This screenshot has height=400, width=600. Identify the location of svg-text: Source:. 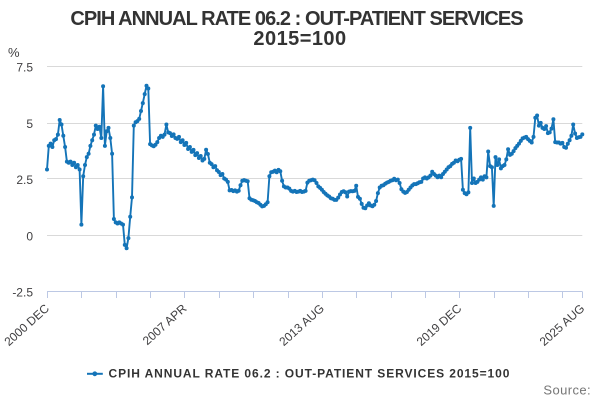
(567, 389).